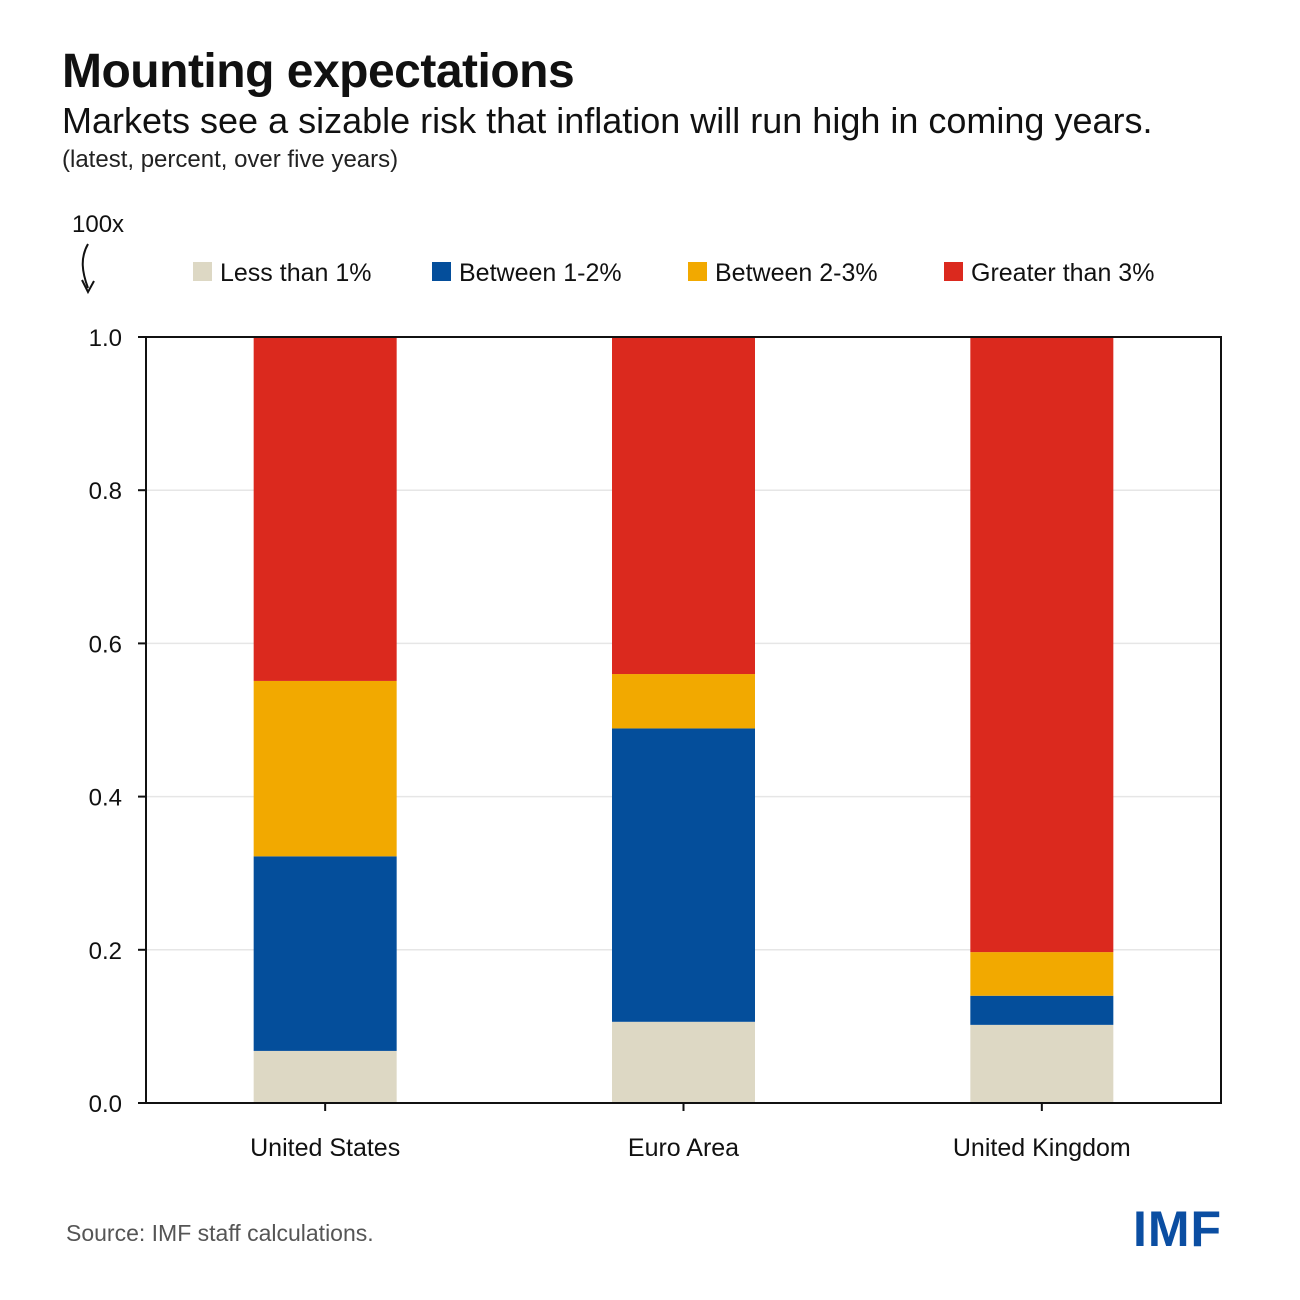  What do you see at coordinates (105, 951) in the screenshot?
I see `y-tick-label: 0.2` at bounding box center [105, 951].